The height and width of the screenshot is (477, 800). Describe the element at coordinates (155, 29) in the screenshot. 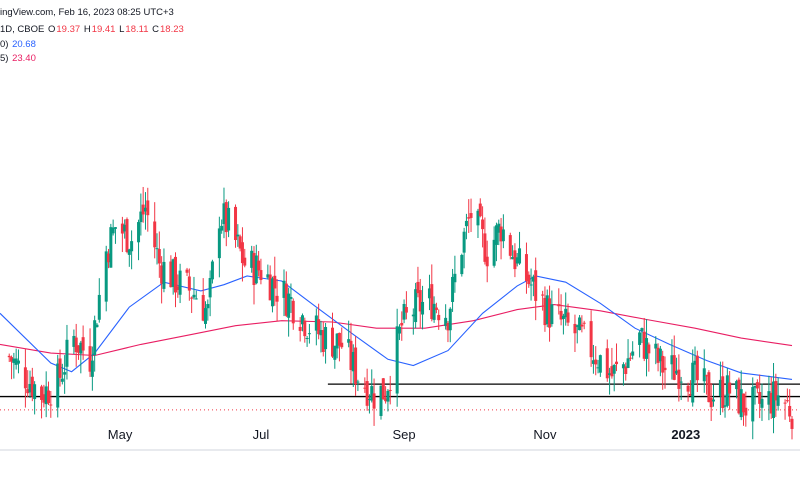

I see `close-key: C` at that location.